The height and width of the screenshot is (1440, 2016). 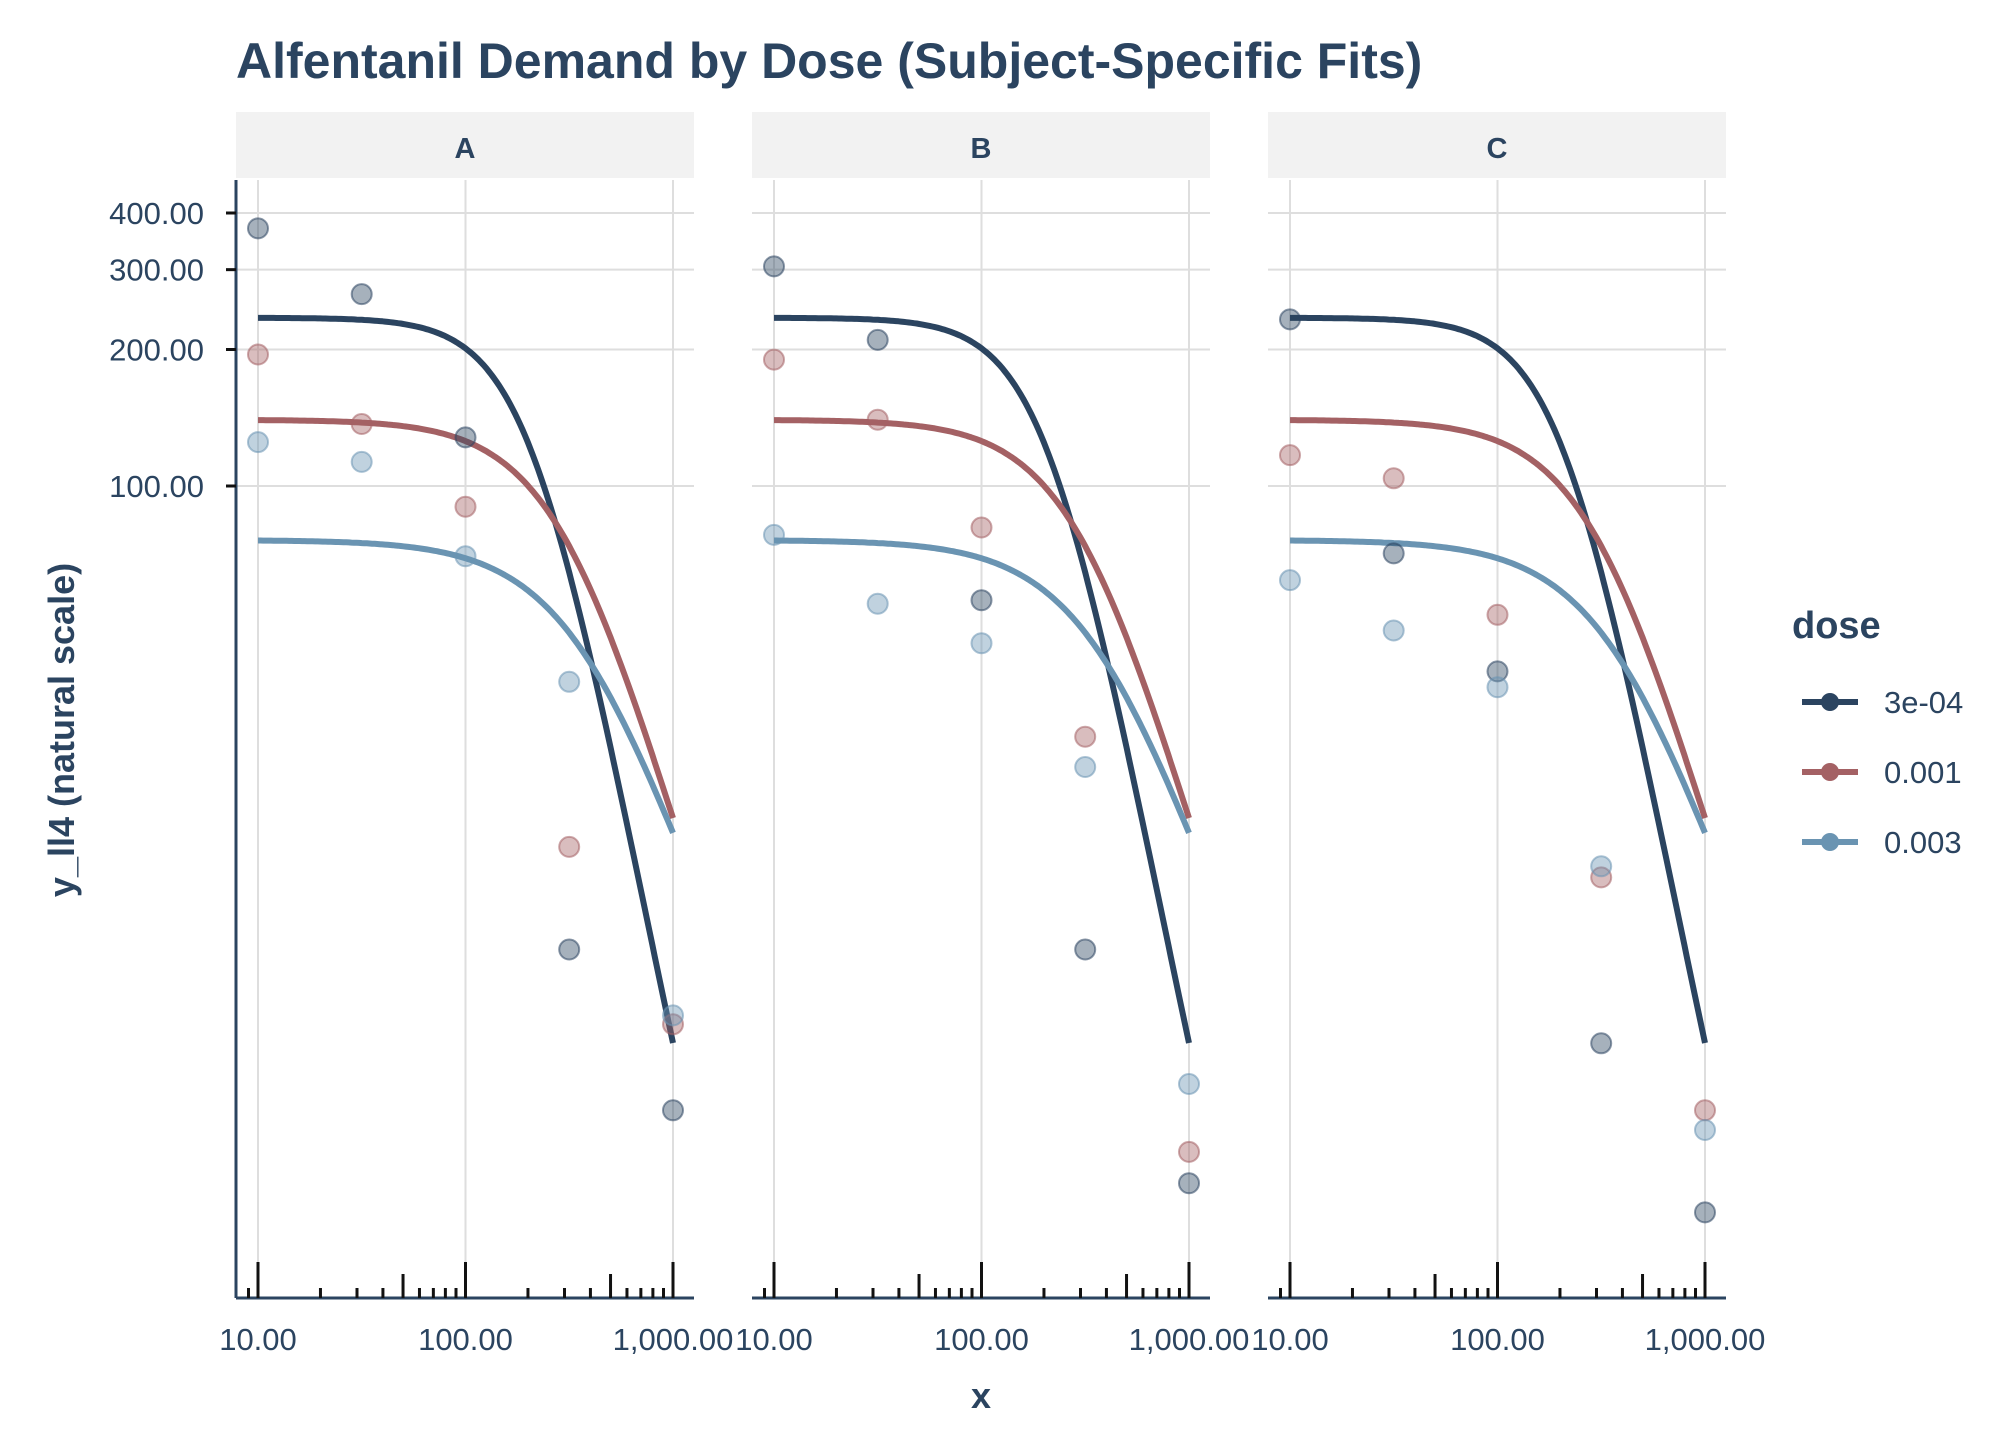 What do you see at coordinates (465, 149) in the screenshot?
I see `strip-label-A: A` at bounding box center [465, 149].